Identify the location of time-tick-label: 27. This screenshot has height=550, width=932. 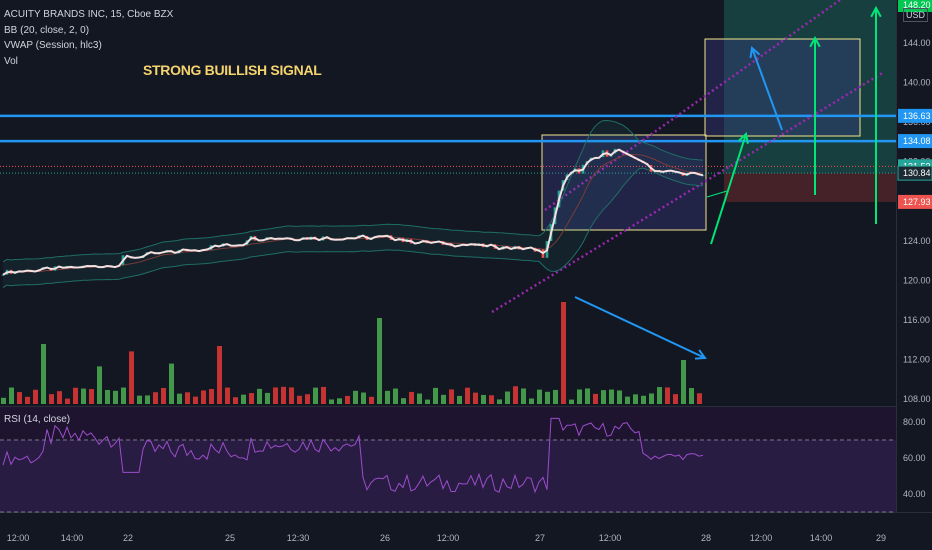
(540, 538).